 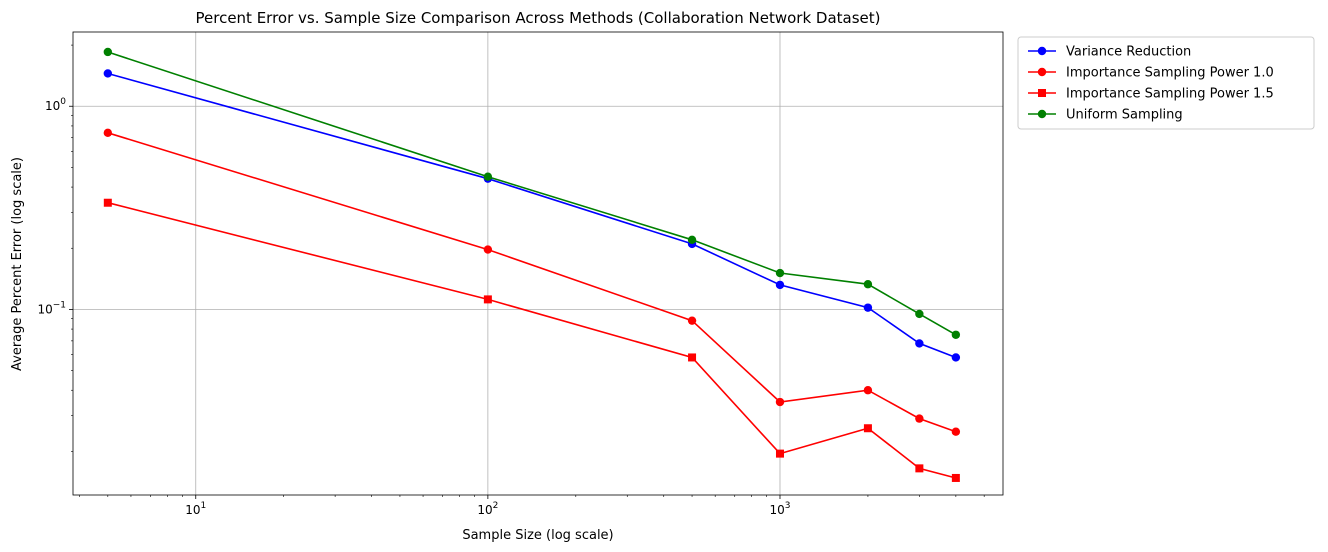 What do you see at coordinates (17, 264) in the screenshot?
I see `y-axis-label: Average Percent Error (log scale)` at bounding box center [17, 264].